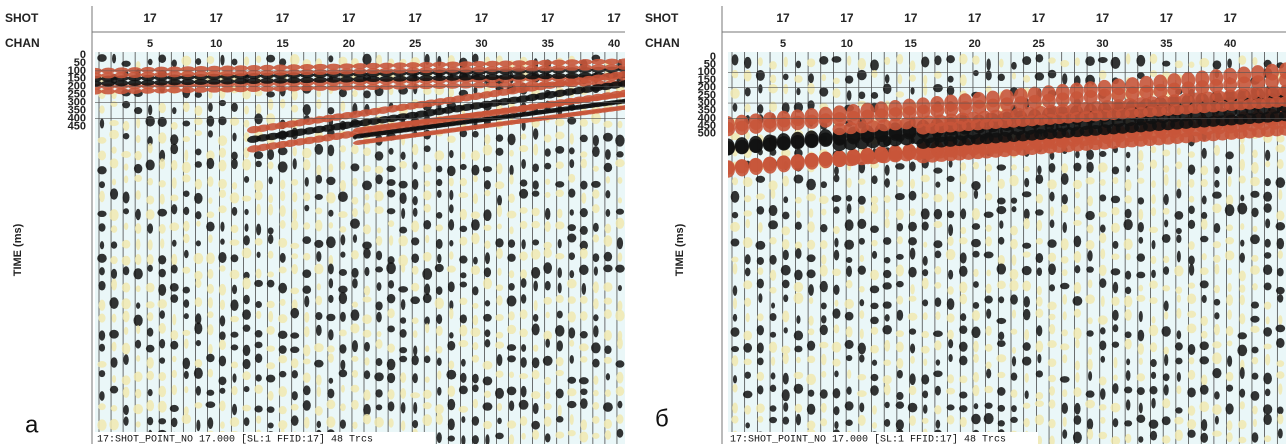  Describe the element at coordinates (217, 18) in the screenshot. I see `shot-value: 17` at that location.